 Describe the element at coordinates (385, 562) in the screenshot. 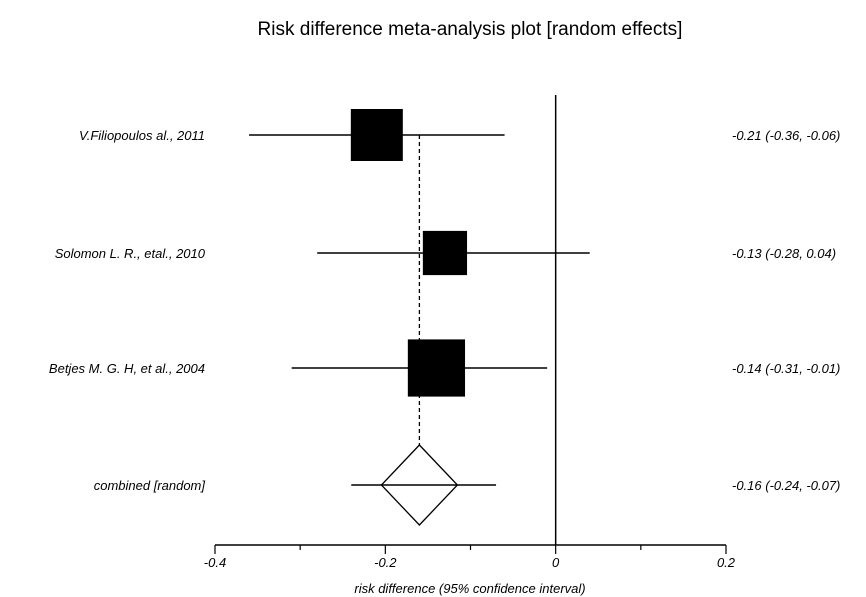

I see `x-tick-label: -0.2` at that location.